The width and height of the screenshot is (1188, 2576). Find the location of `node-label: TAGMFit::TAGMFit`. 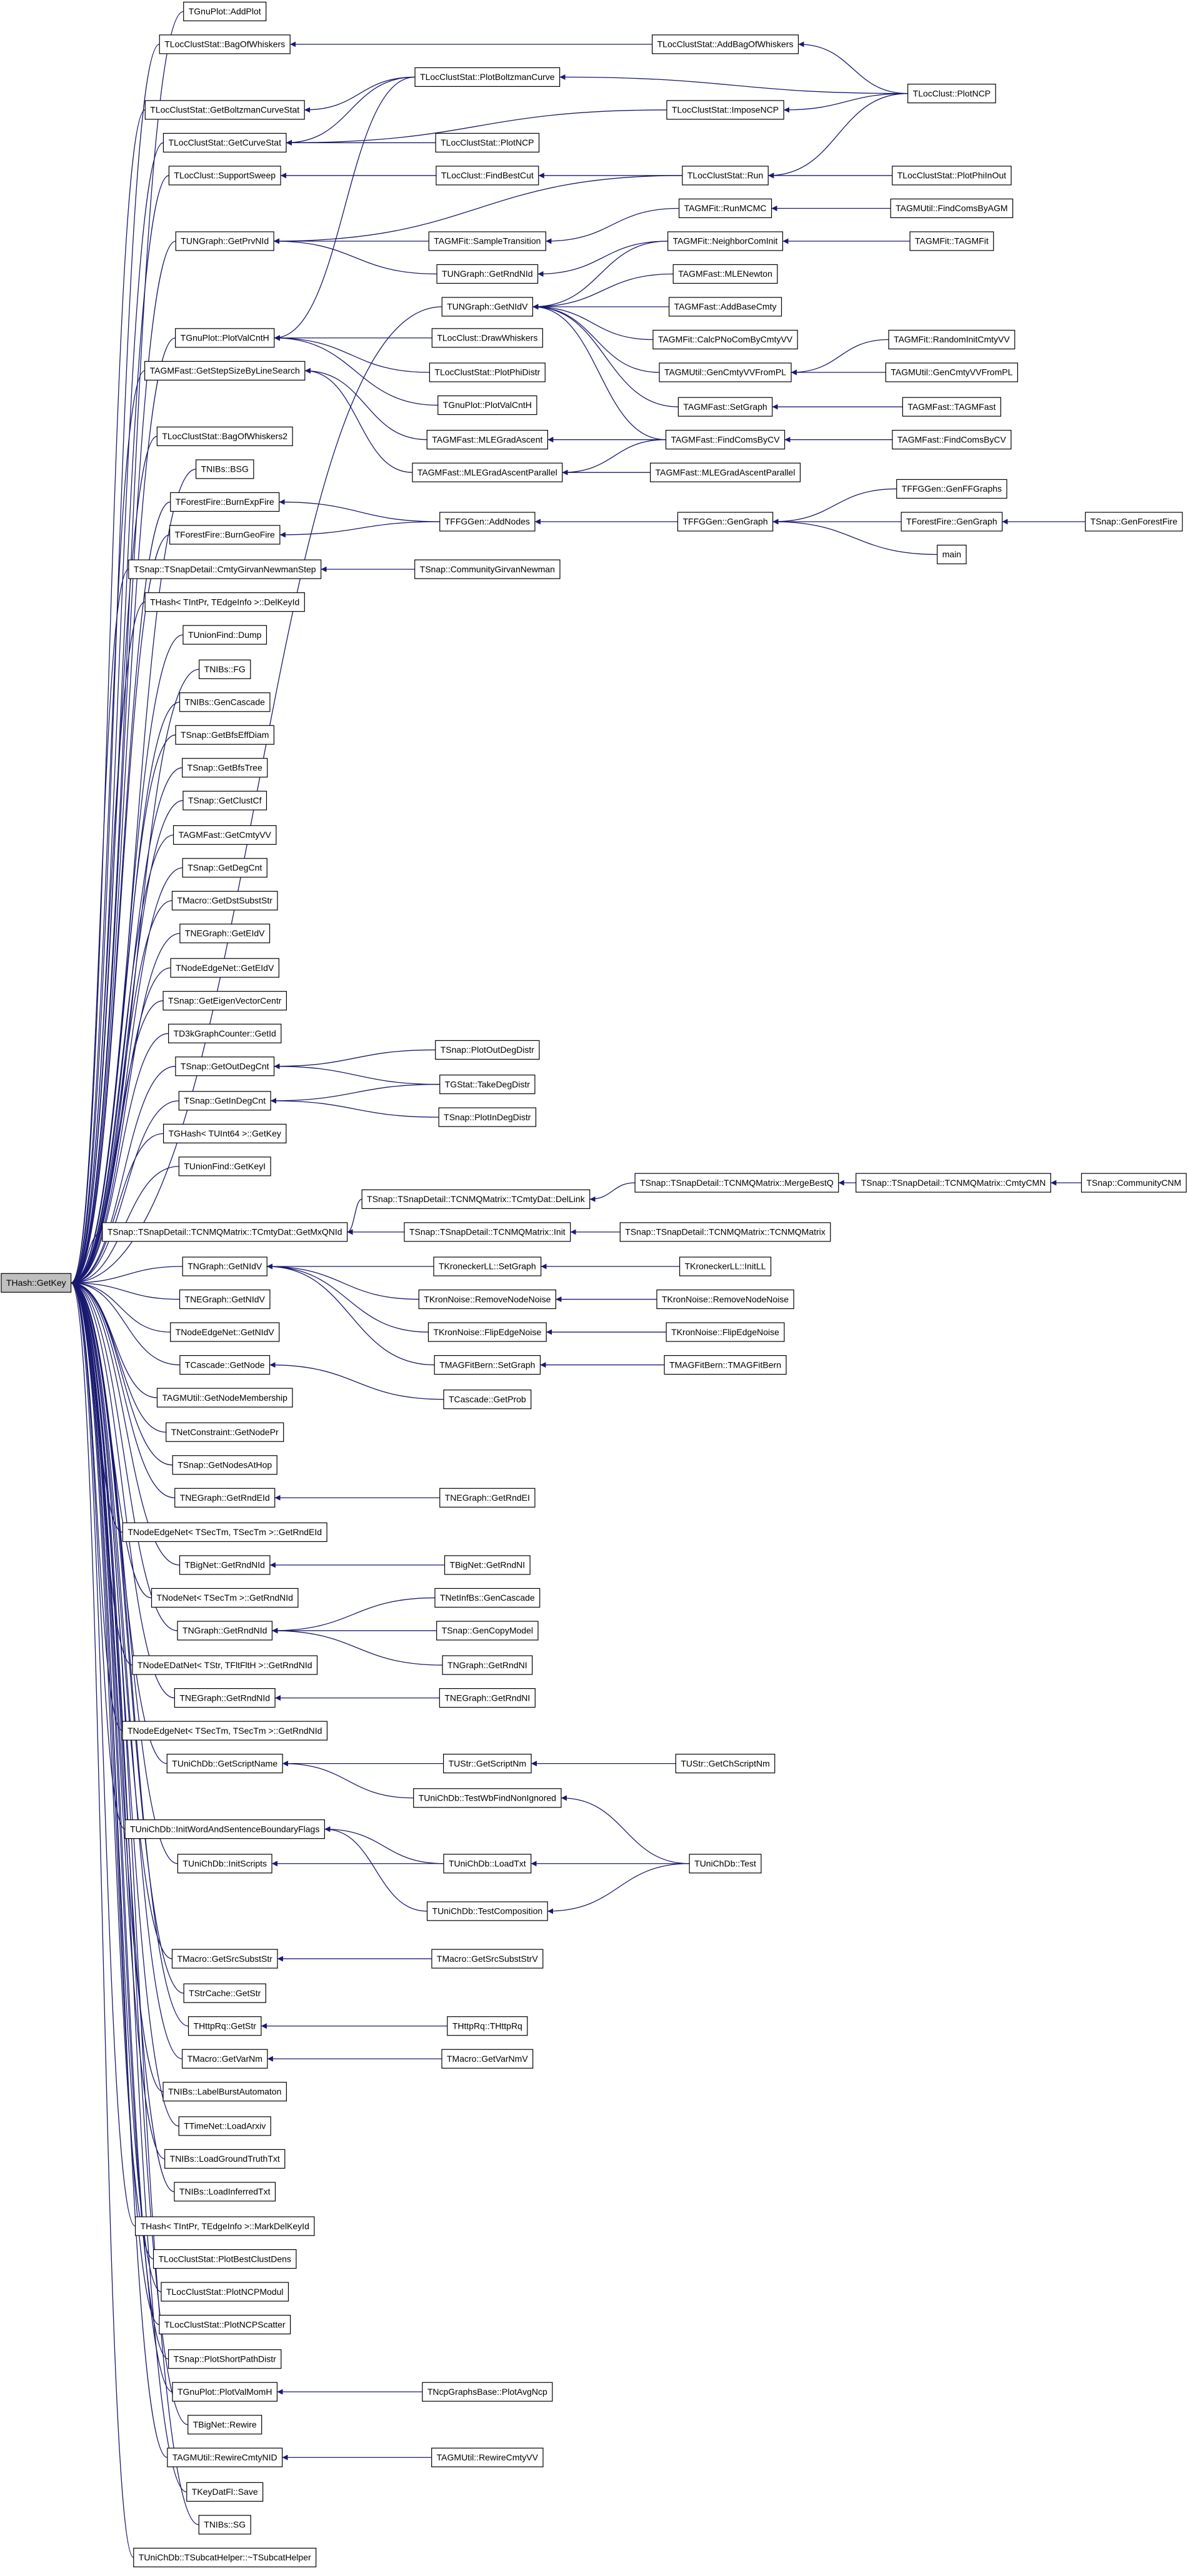

node-label: TAGMFit::TAGMFit is located at coordinates (952, 241).